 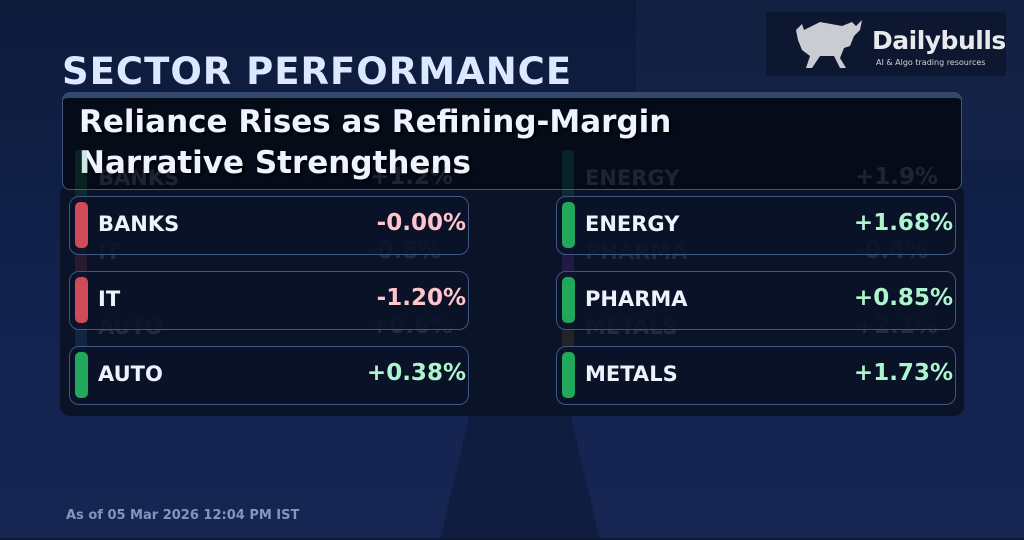 What do you see at coordinates (269, 375) in the screenshot?
I see `sector-row-auto: AUTO +0.38%` at bounding box center [269, 375].